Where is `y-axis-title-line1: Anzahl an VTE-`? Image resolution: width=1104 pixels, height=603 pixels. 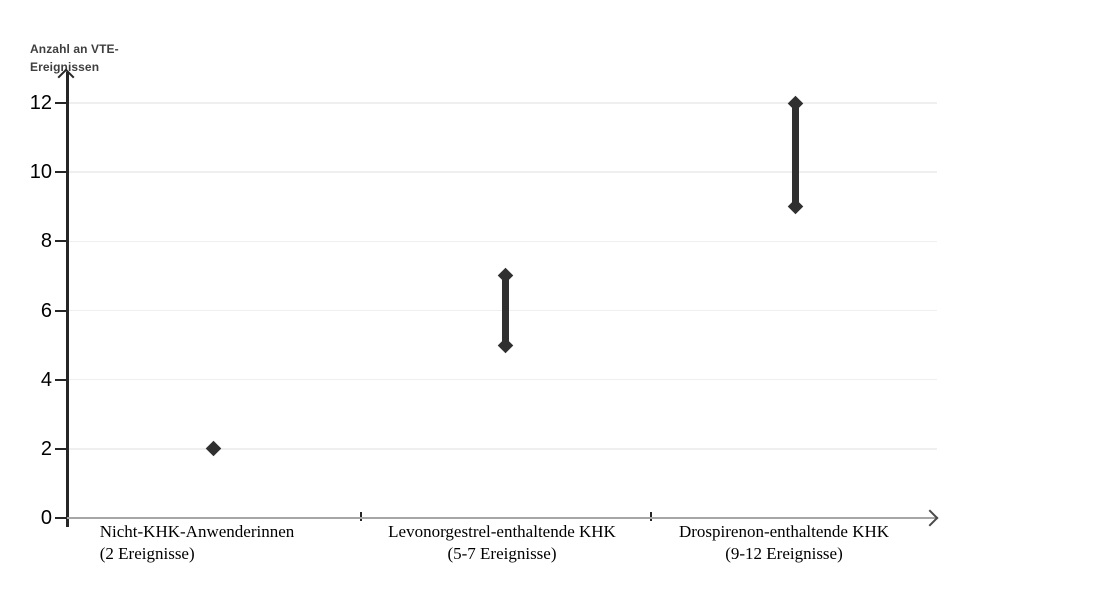 y-axis-title-line1: Anzahl an VTE- is located at coordinates (74, 49).